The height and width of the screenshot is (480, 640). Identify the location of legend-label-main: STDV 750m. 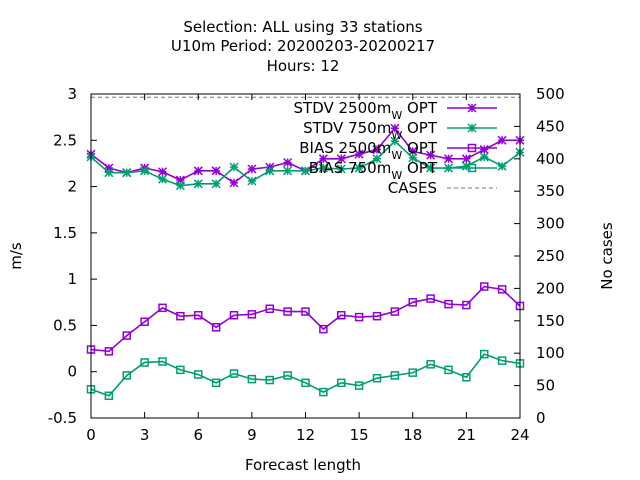
(347, 128).